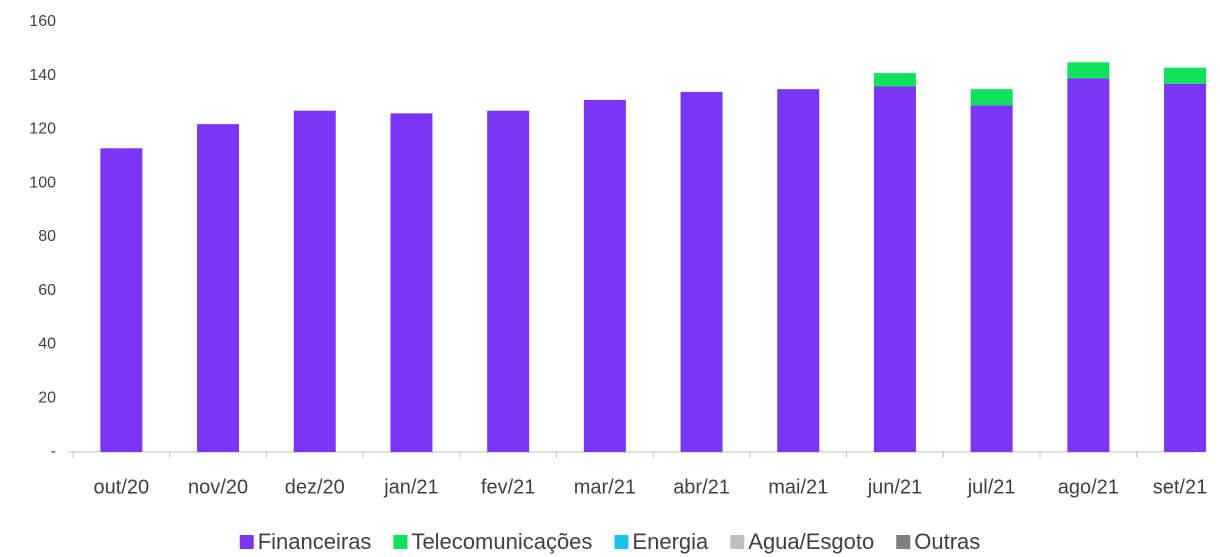 This screenshot has height=557, width=1220. I want to click on legend-label: Financeiras, so click(315, 541).